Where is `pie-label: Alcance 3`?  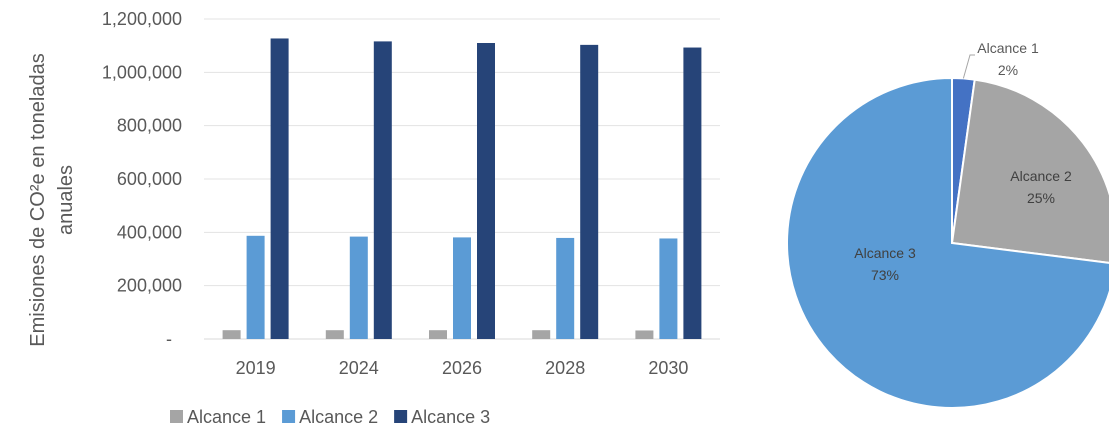
pie-label: Alcance 3 is located at coordinates (885, 253).